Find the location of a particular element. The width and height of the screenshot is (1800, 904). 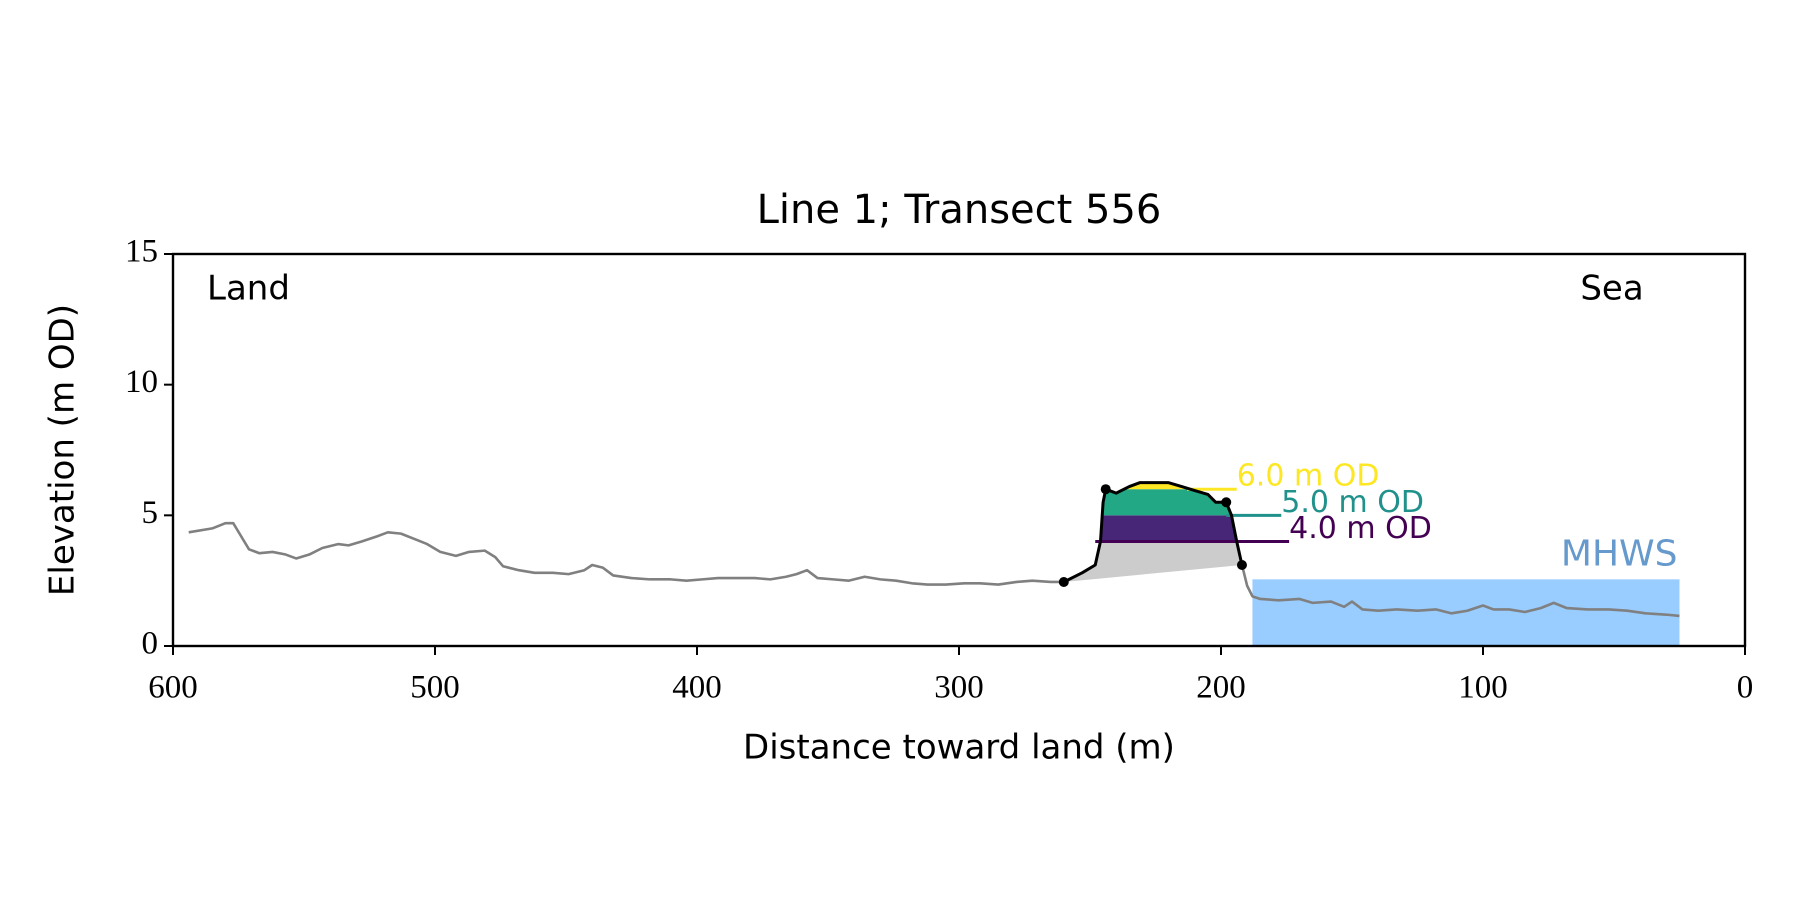

mhws-label: MHWS is located at coordinates (1619, 553).